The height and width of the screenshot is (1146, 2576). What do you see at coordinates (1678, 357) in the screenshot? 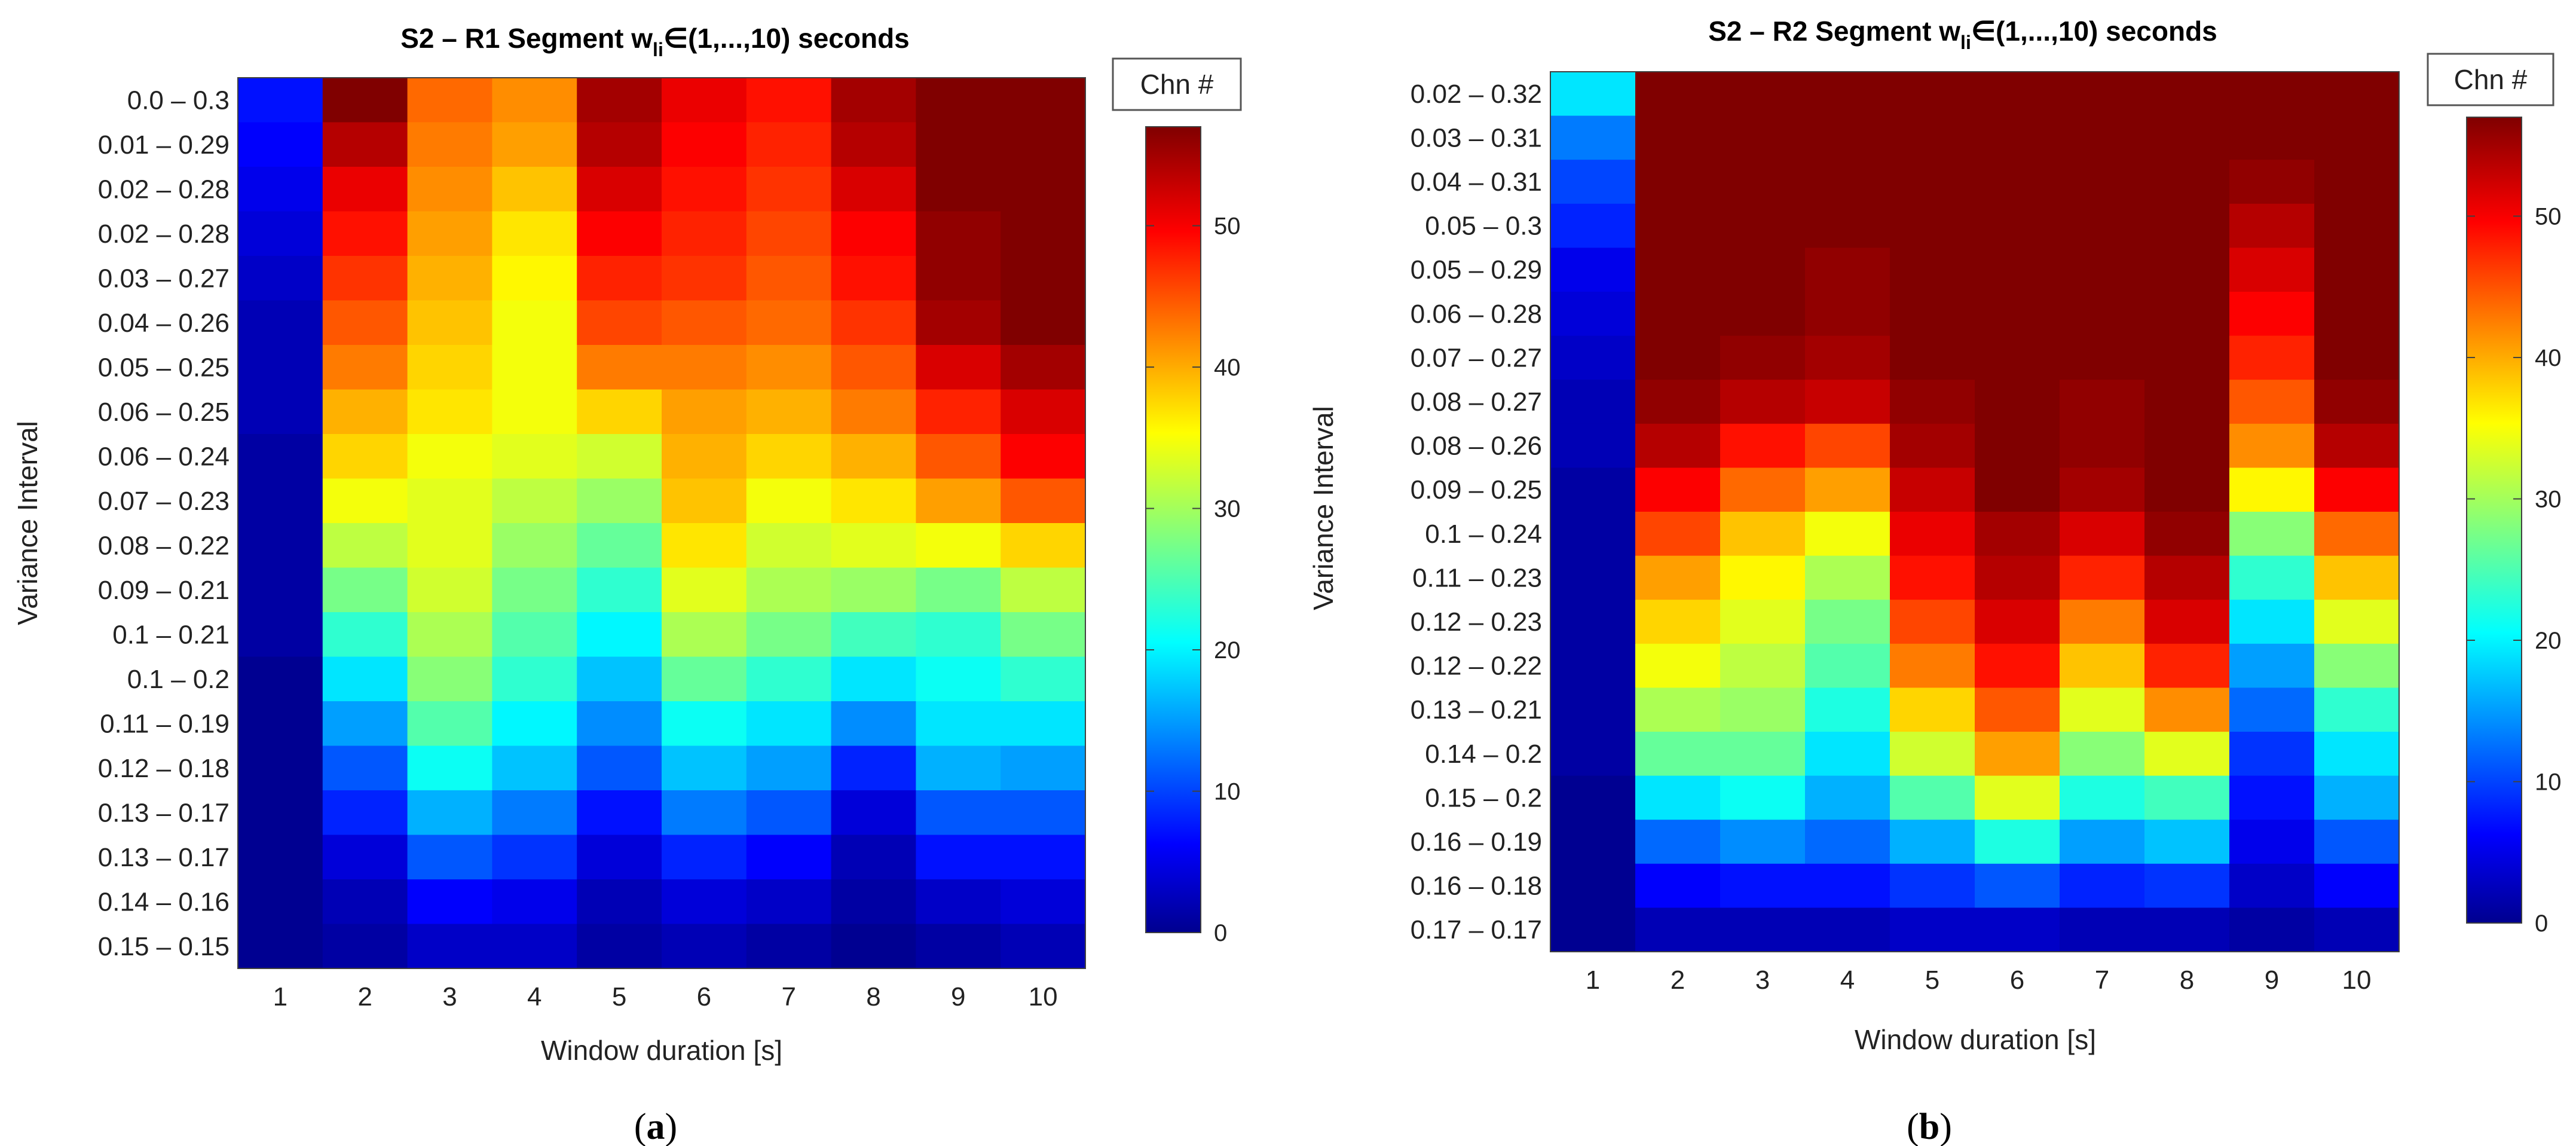
I see `panel-b-cell-r7-c2` at bounding box center [1678, 357].